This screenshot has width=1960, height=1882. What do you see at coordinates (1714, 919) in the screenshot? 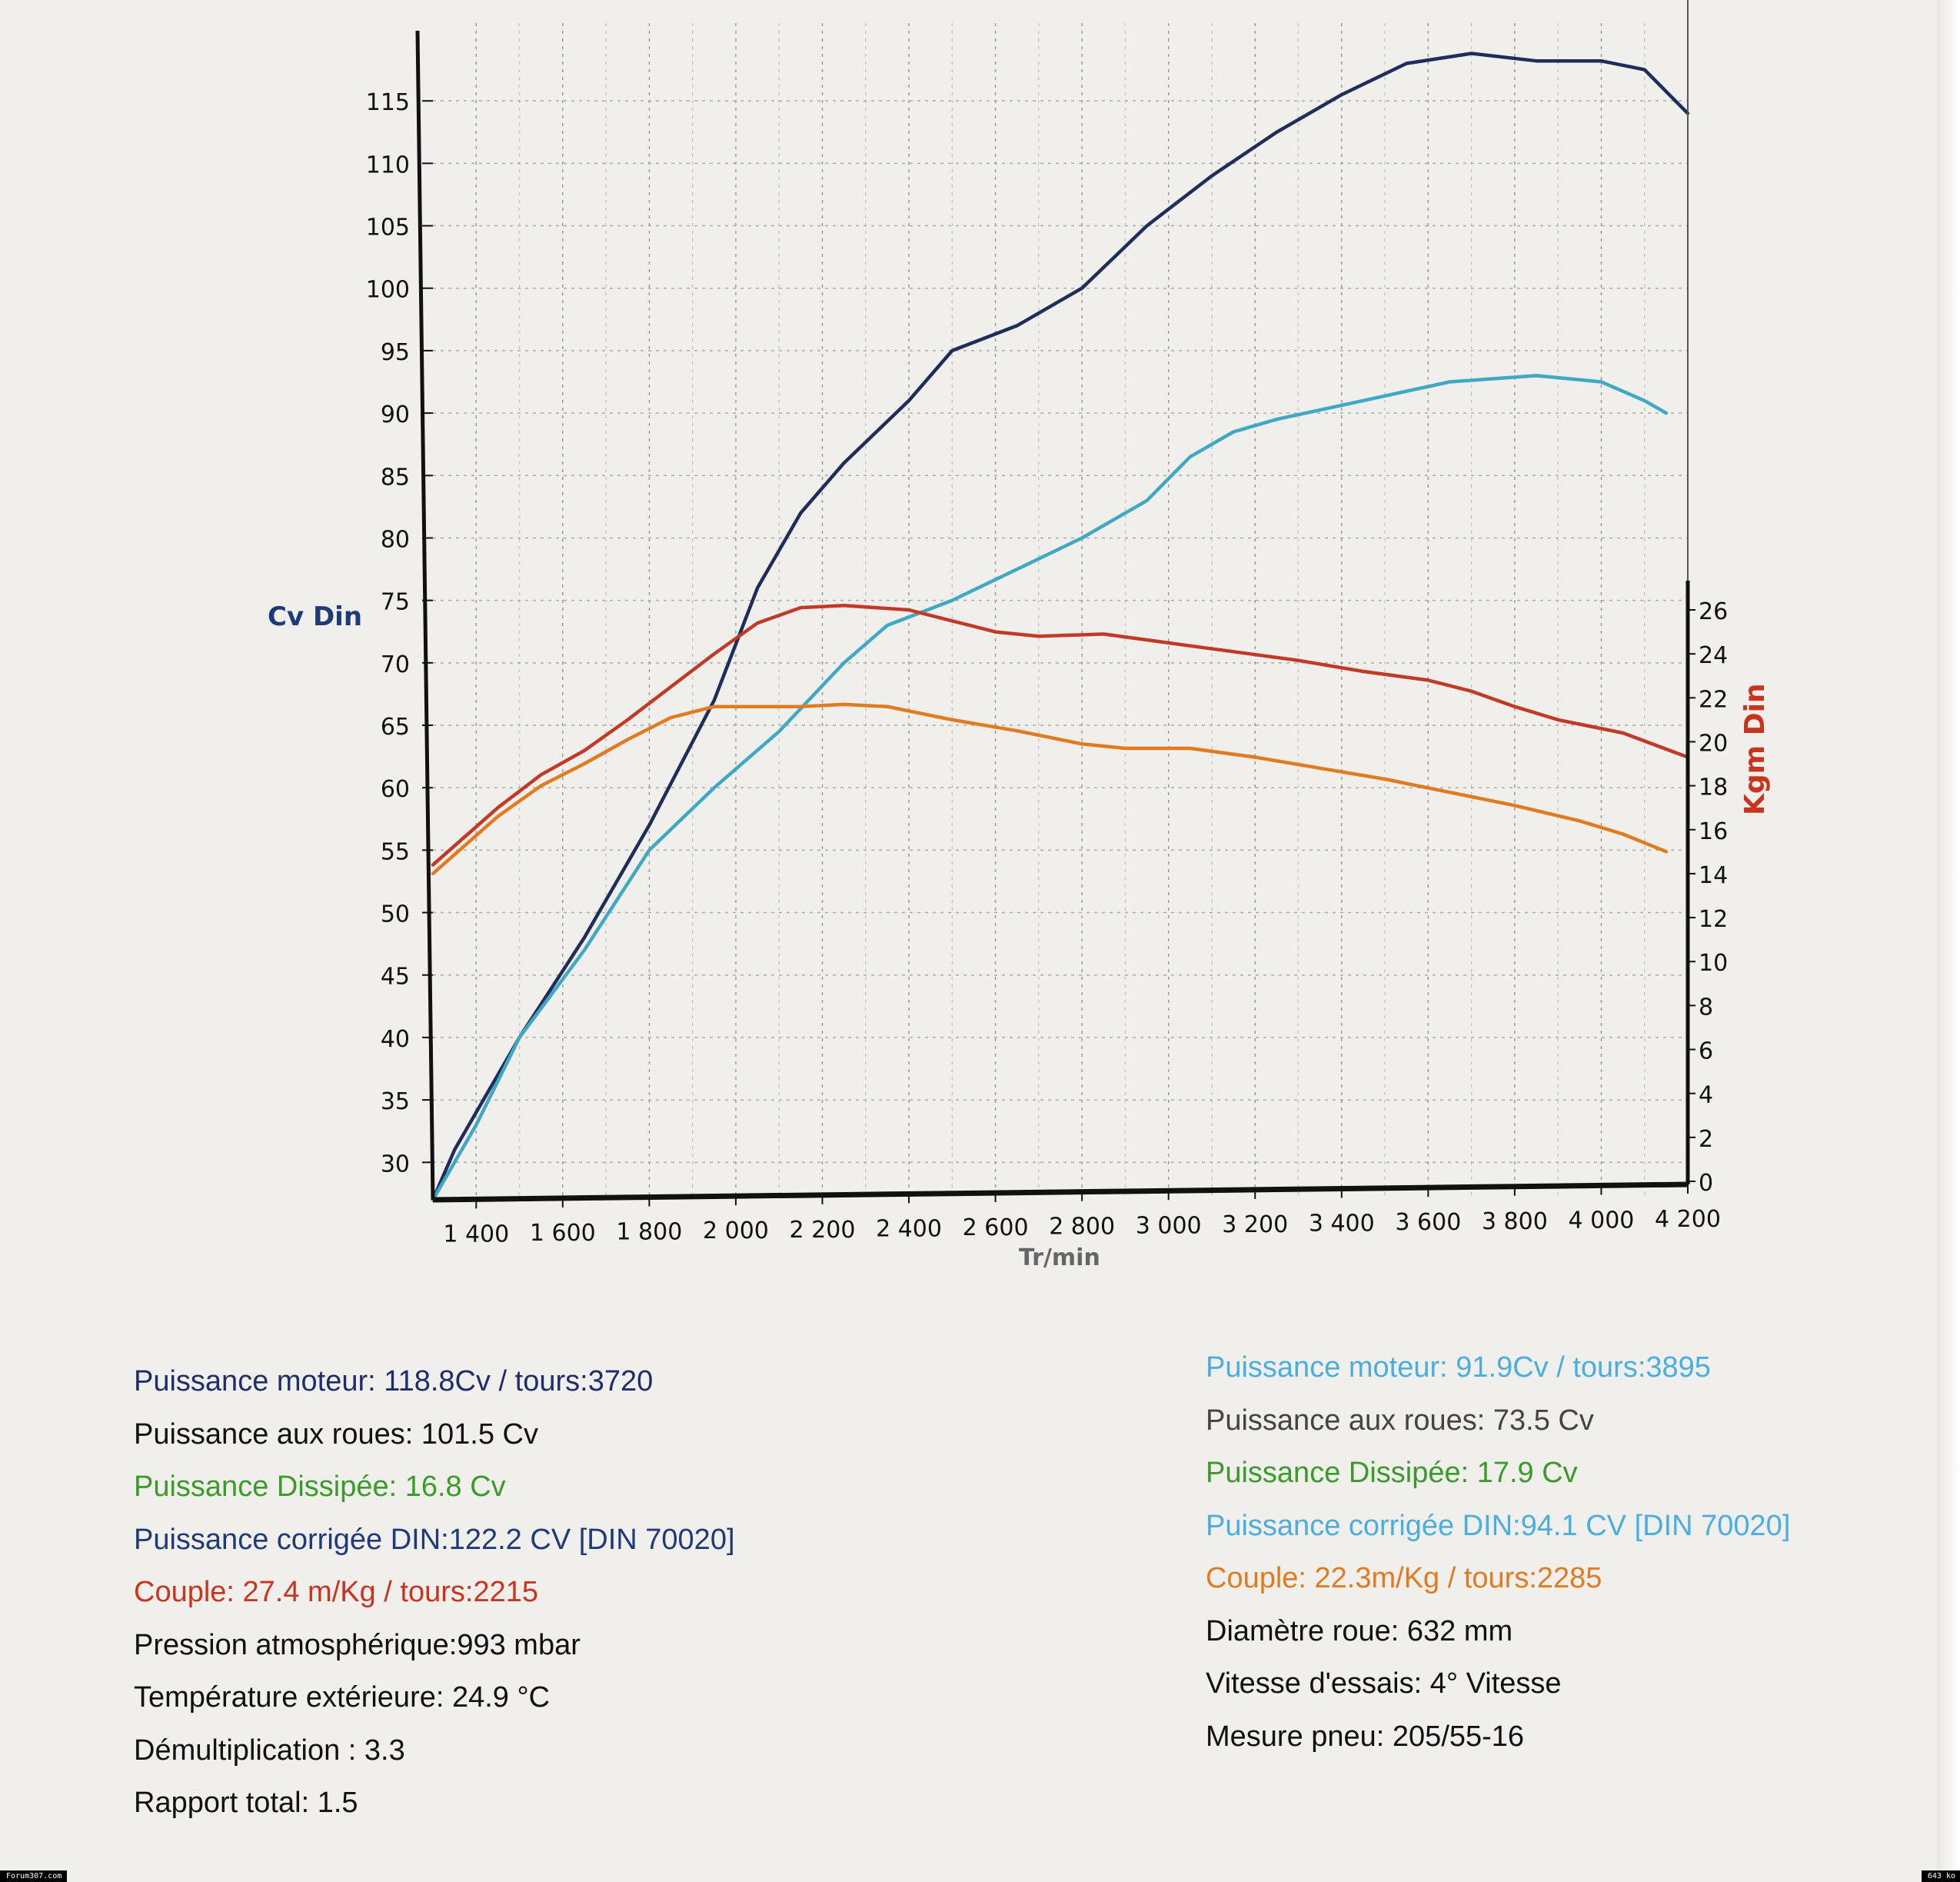
I see `y-right-tick-label: 12` at bounding box center [1714, 919].